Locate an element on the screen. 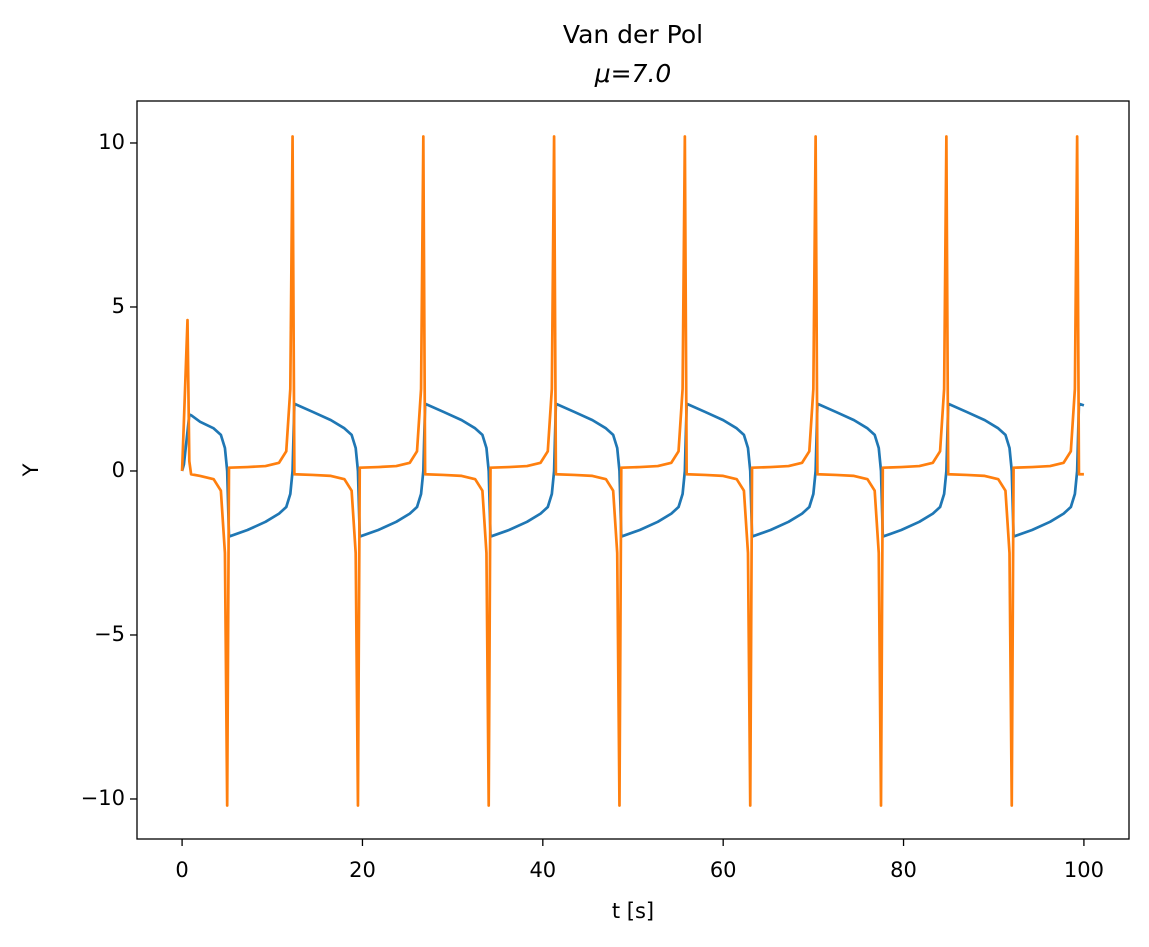 The width and height of the screenshot is (1149, 947). y-tick-label: −10 is located at coordinates (103, 798).